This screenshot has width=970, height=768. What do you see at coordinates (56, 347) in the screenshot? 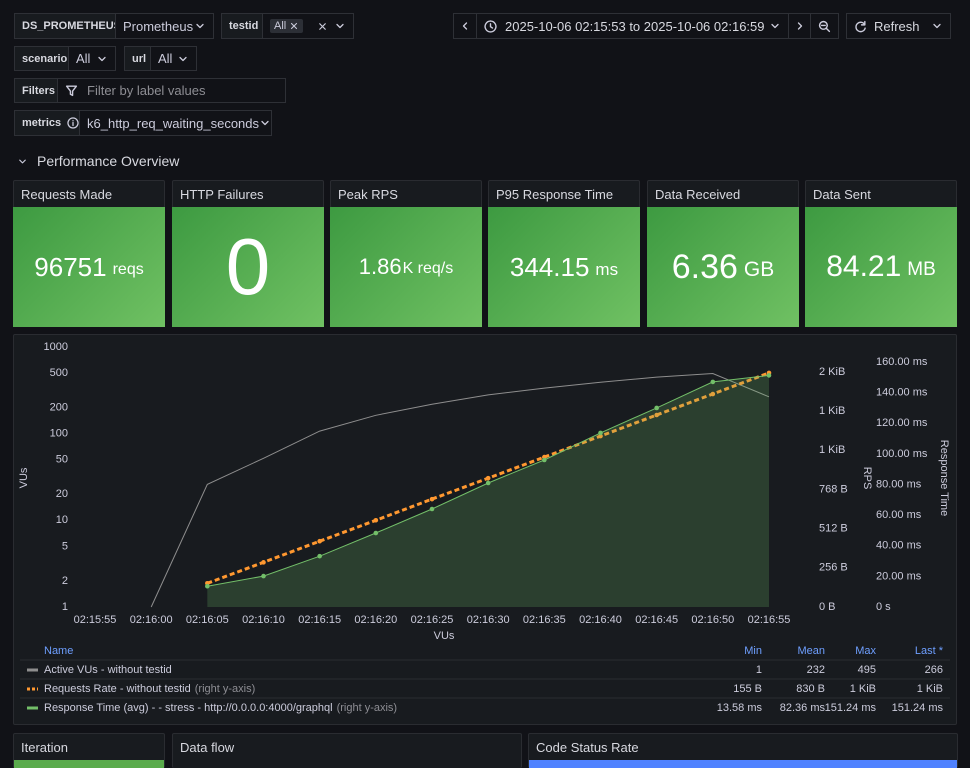
I see `y-tick-label: 1000` at bounding box center [56, 347].